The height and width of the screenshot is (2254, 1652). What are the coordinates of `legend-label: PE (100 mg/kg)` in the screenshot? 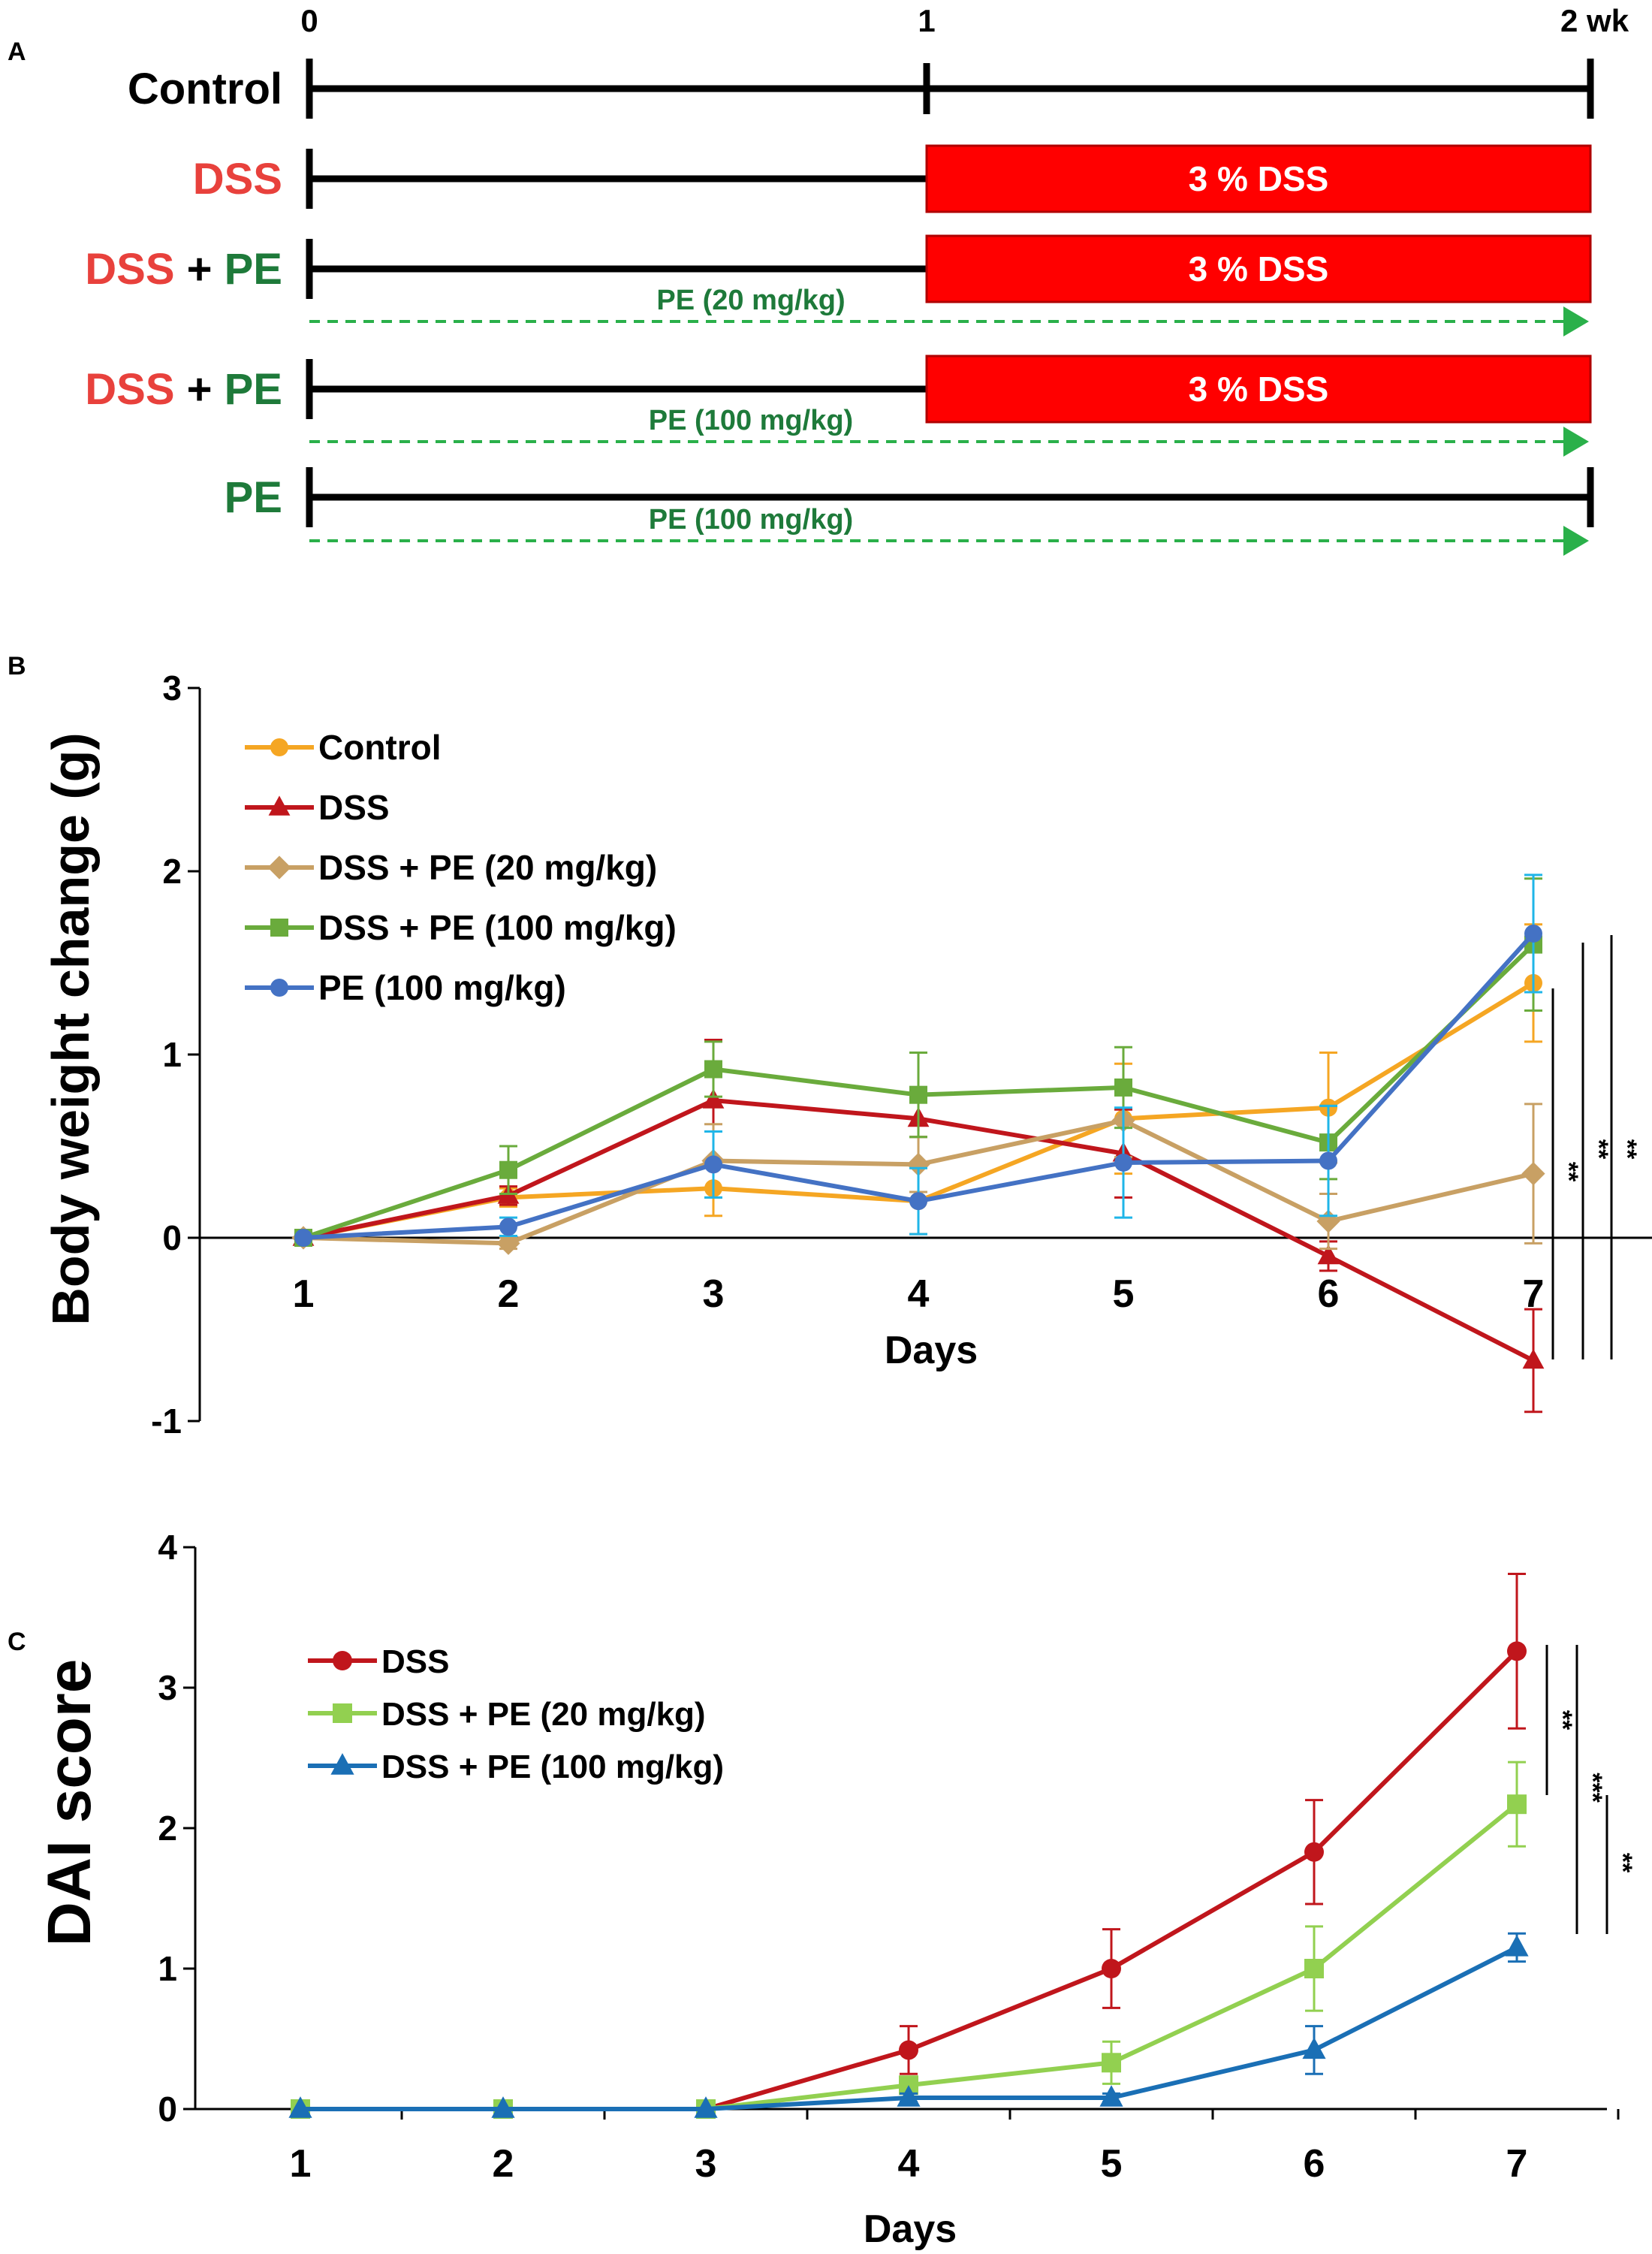 It's located at (442, 987).